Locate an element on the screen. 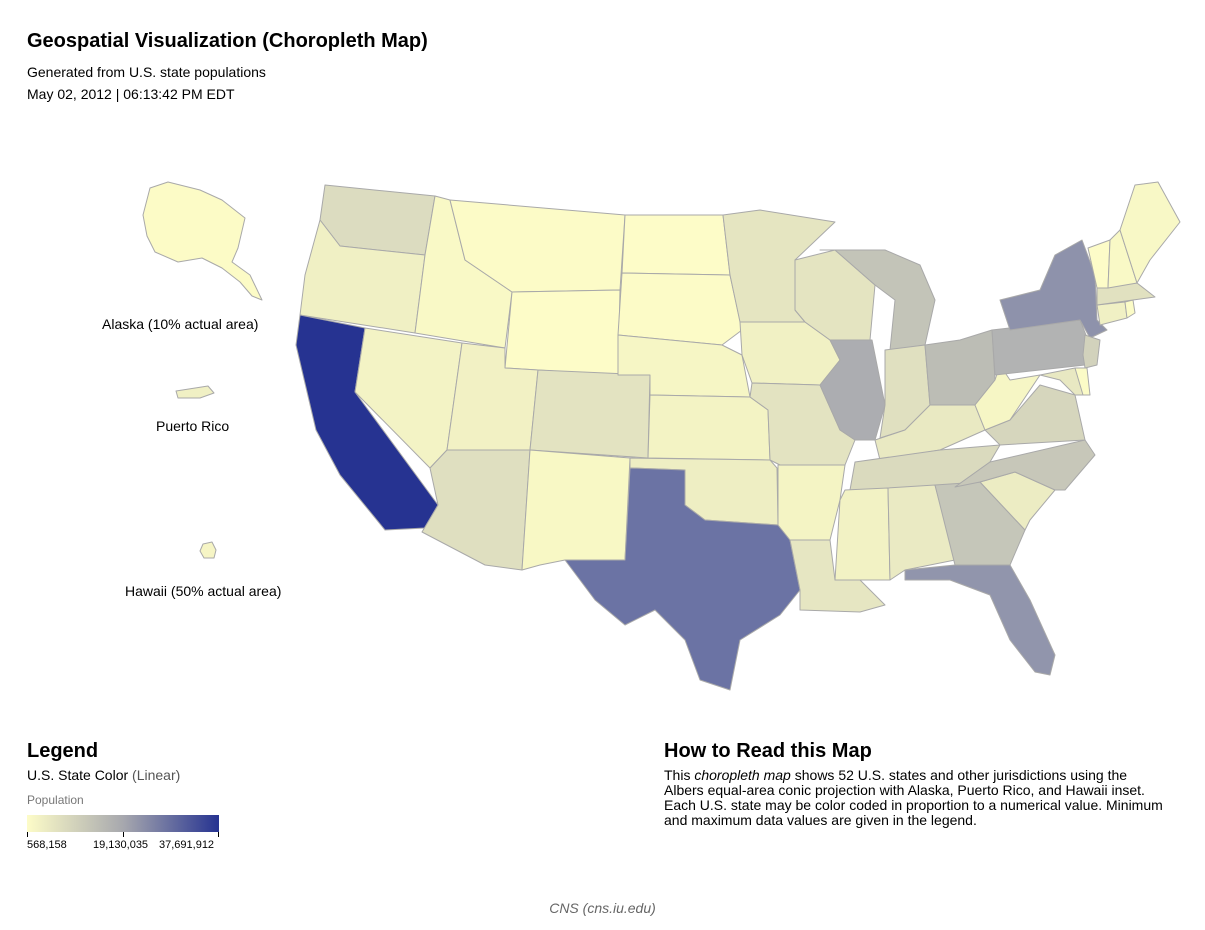 Image resolution: width=1205 pixels, height=930 pixels. timestamp: May 02, 2012 | 06:13:42 PM EDT is located at coordinates (131, 94).